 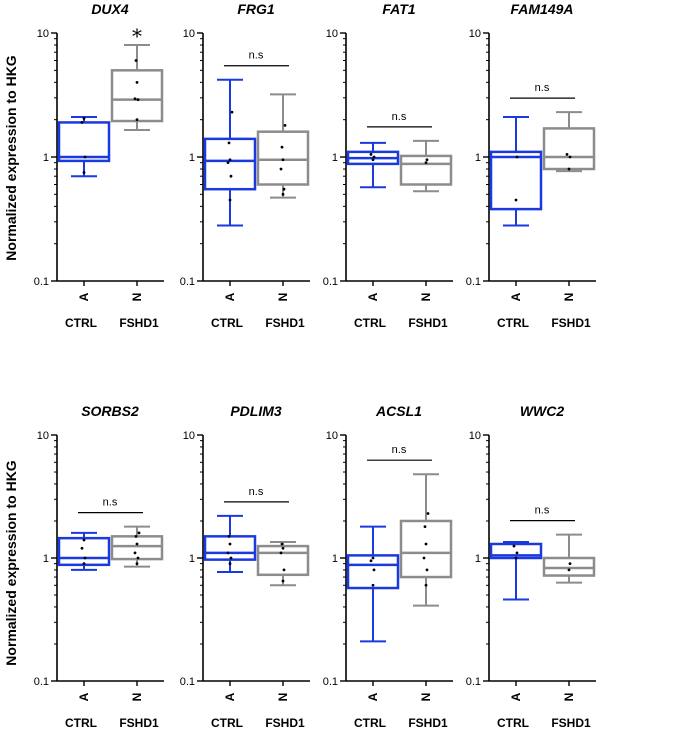 I want to click on panel-title: SORBS2, so click(x=110, y=411).